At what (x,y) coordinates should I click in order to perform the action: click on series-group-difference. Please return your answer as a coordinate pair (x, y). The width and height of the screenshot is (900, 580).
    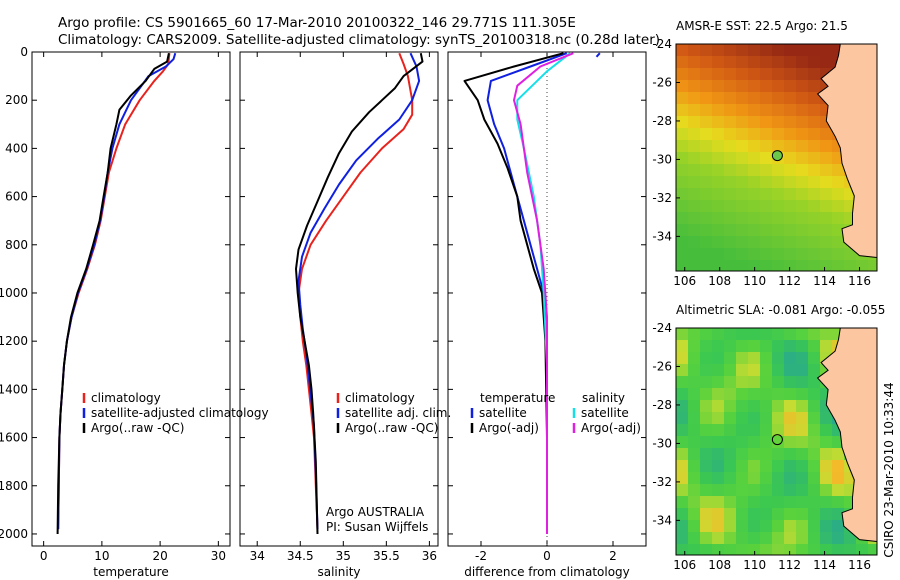
    Looking at the image, I should click on (532, 293).